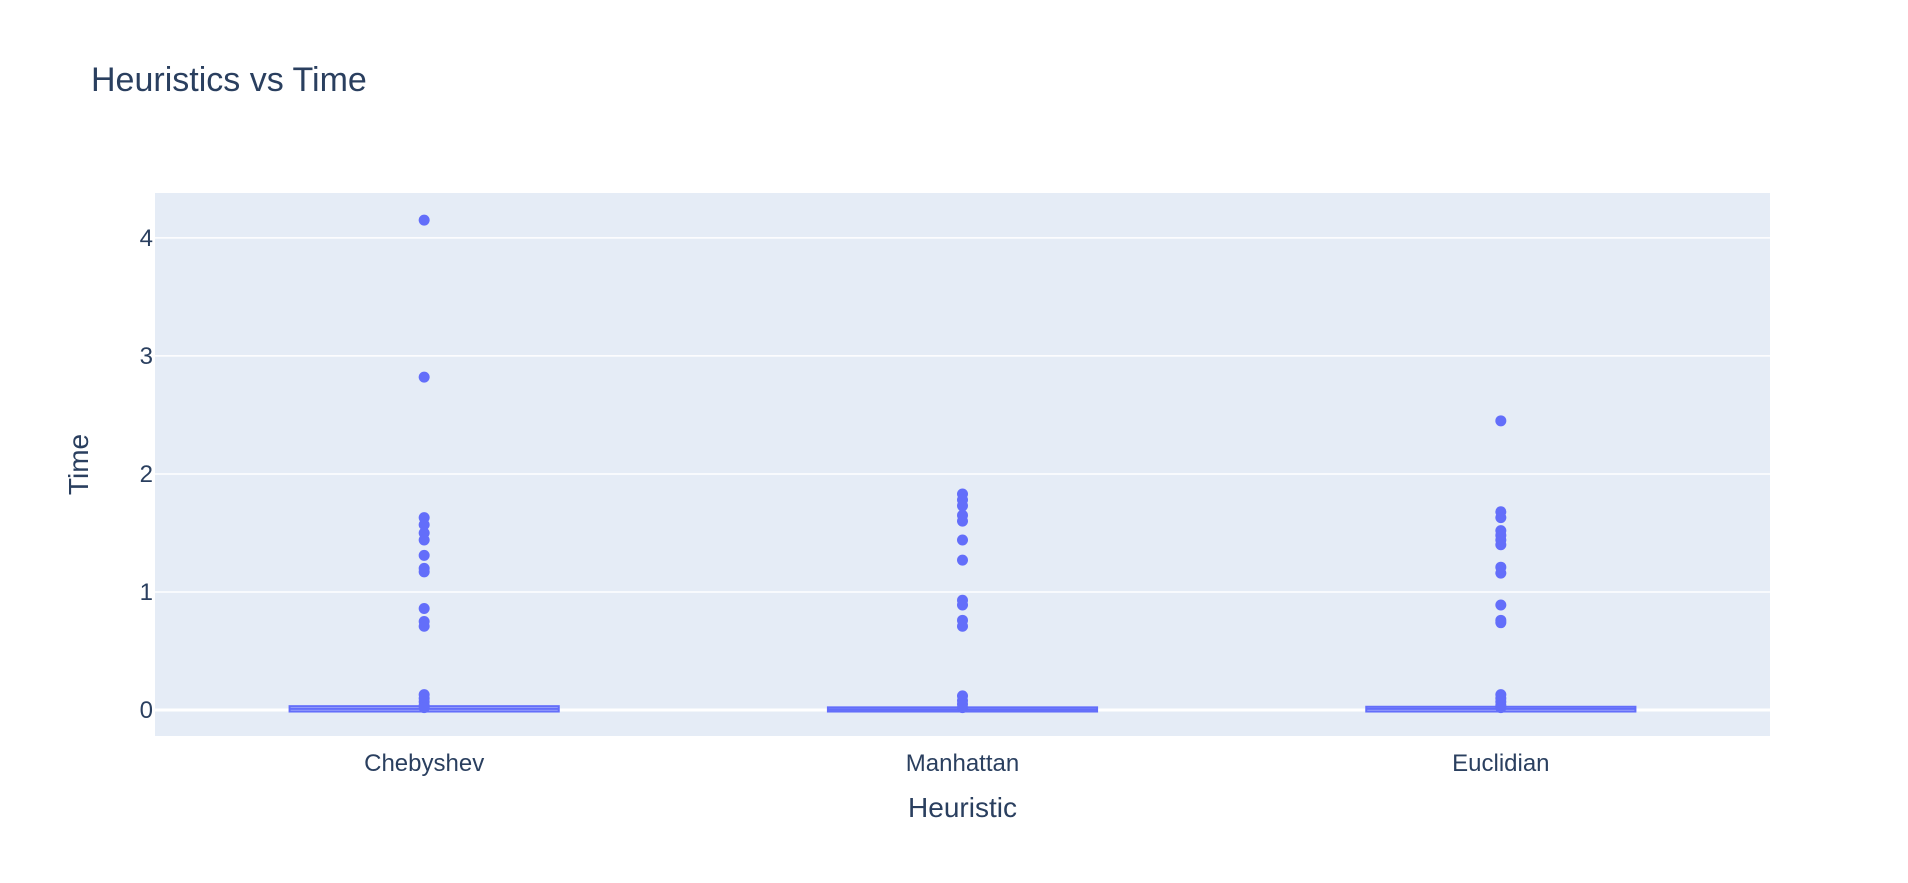  I want to click on y-axis-title: Time, so click(78, 464).